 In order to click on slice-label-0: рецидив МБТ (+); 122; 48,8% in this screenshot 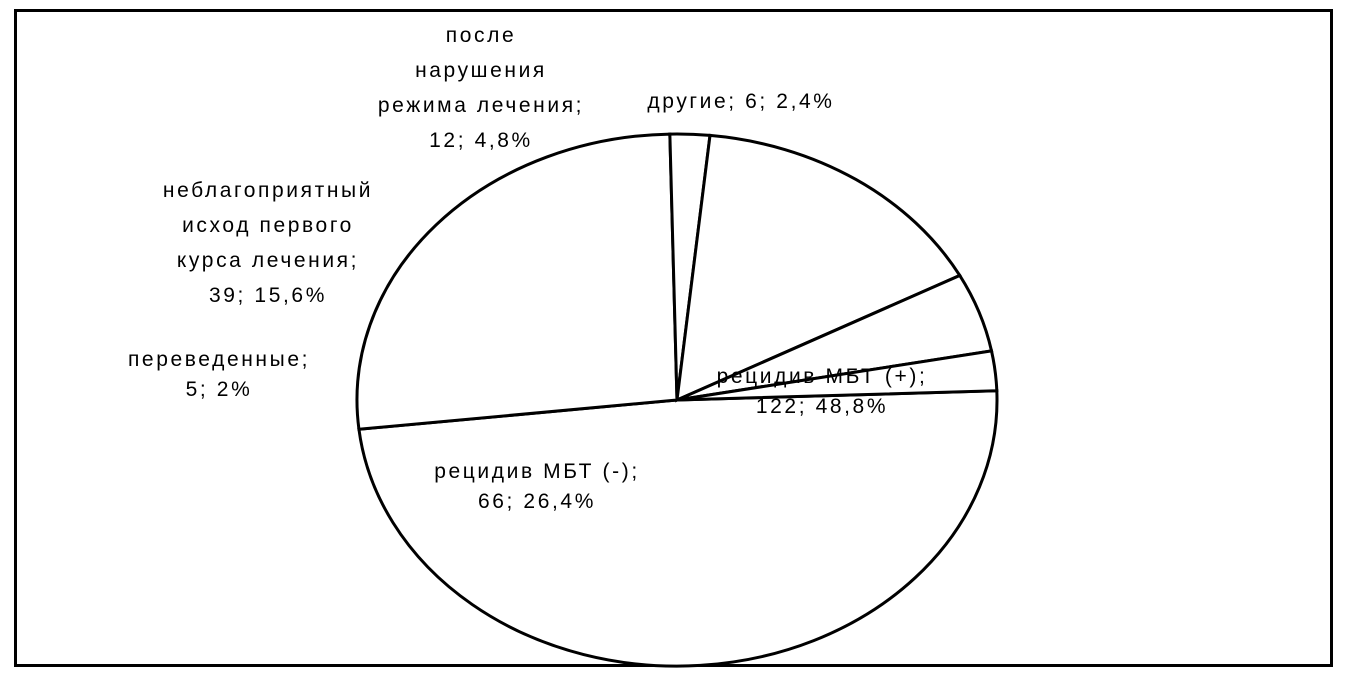, I will do `click(822, 391)`.